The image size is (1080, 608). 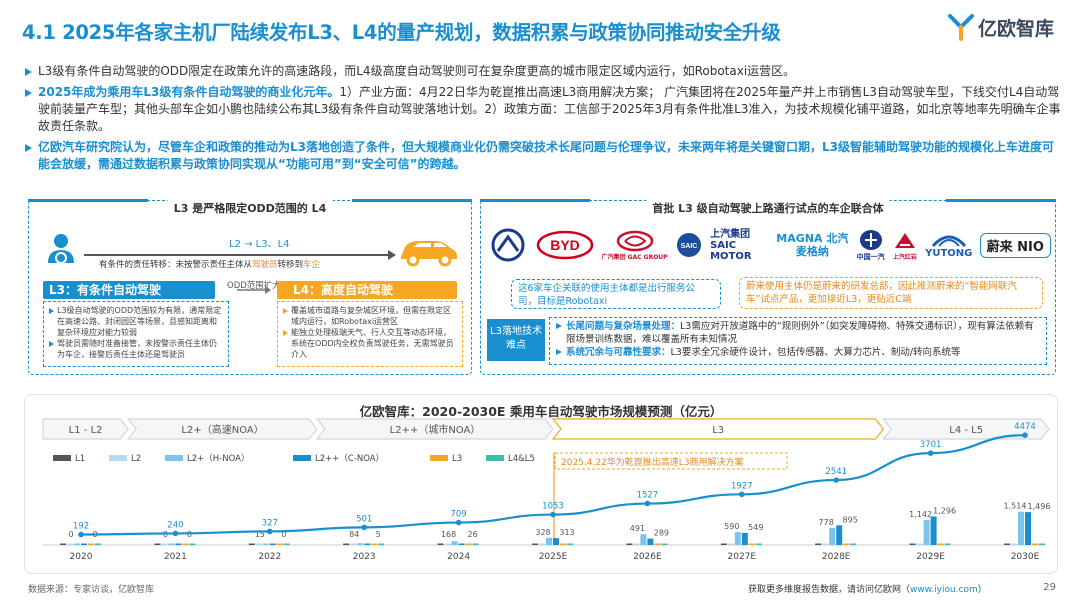 What do you see at coordinates (364, 519) in the screenshot?
I see `total-value-label: 501` at bounding box center [364, 519].